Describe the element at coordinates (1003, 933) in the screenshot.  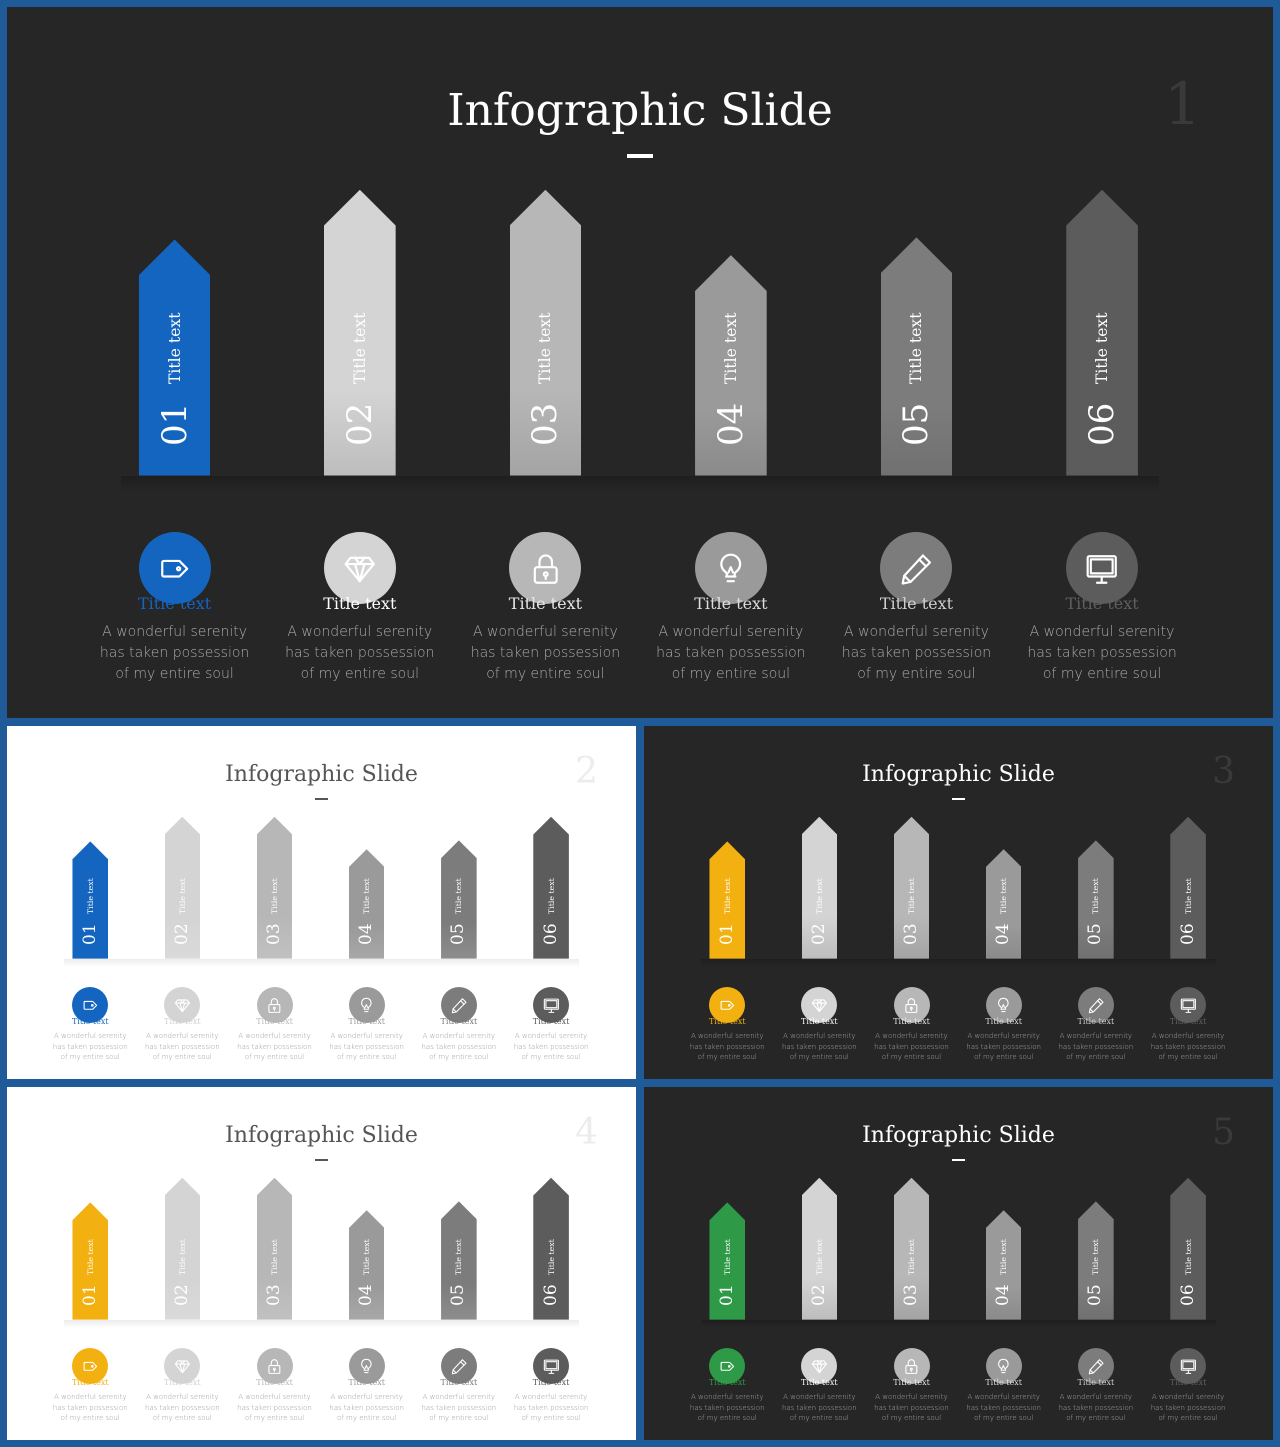
I see `step-number: 04` at that location.